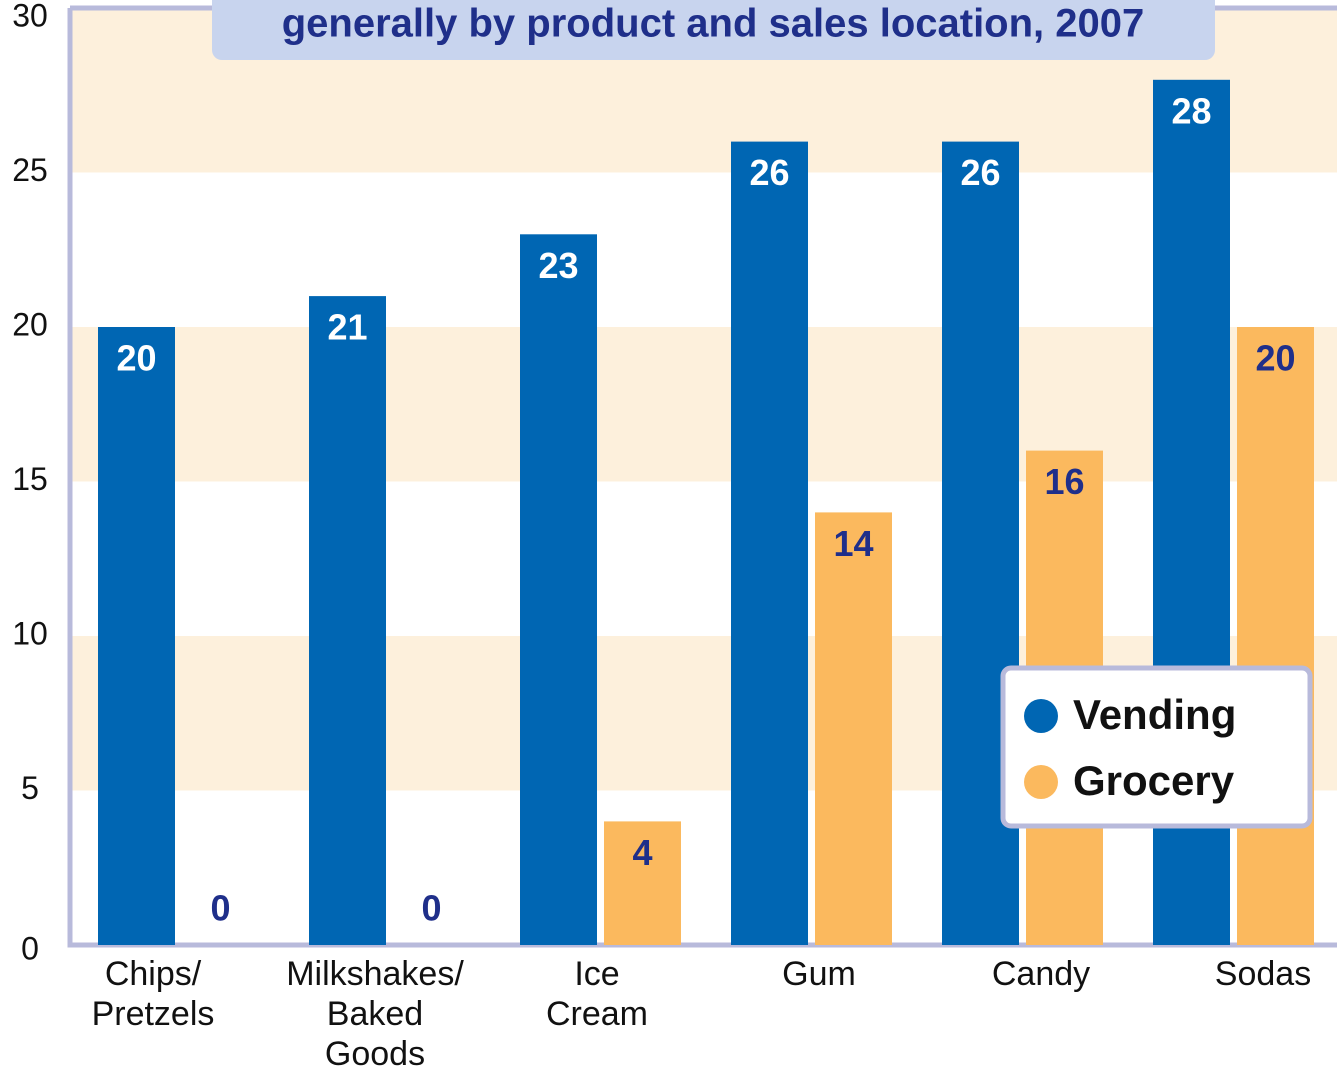 The height and width of the screenshot is (1073, 1337). What do you see at coordinates (558, 265) in the screenshot?
I see `value-label: 23` at bounding box center [558, 265].